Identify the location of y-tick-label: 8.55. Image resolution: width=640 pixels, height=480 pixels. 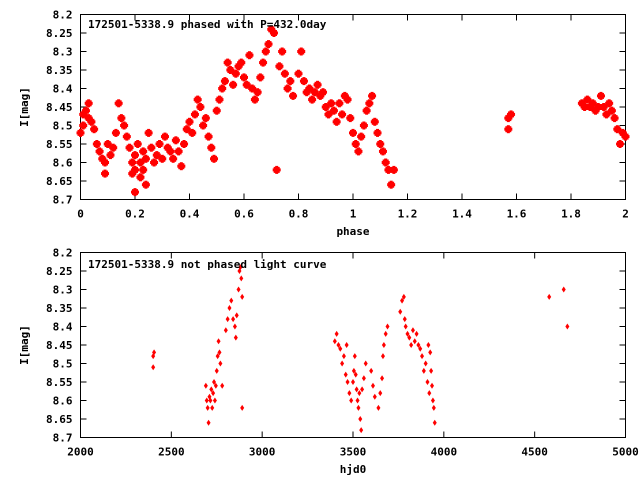
(59, 382).